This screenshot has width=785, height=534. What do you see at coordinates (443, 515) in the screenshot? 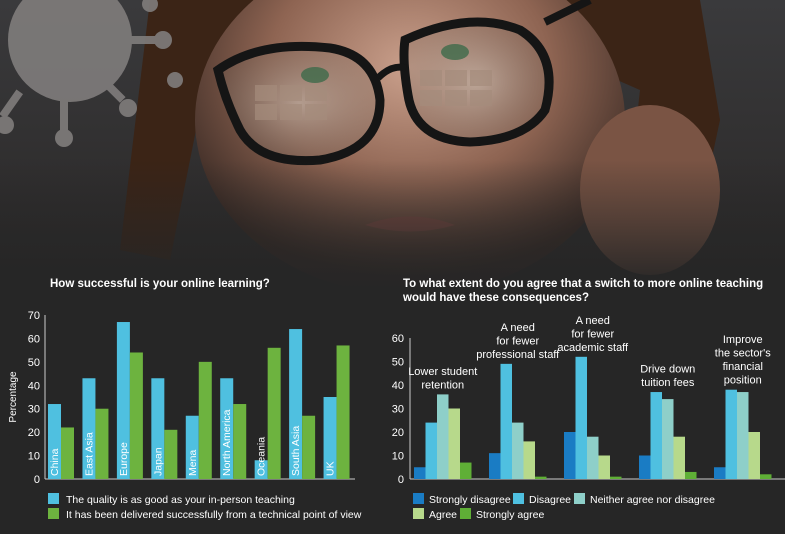
I see `legend-label: Agree` at bounding box center [443, 515].